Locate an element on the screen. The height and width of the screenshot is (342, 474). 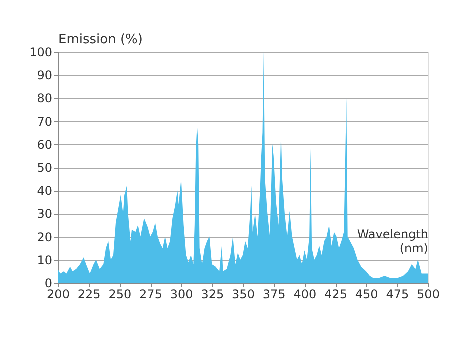
x-axis-title: Wavelength (nm) is located at coordinates (392, 242).